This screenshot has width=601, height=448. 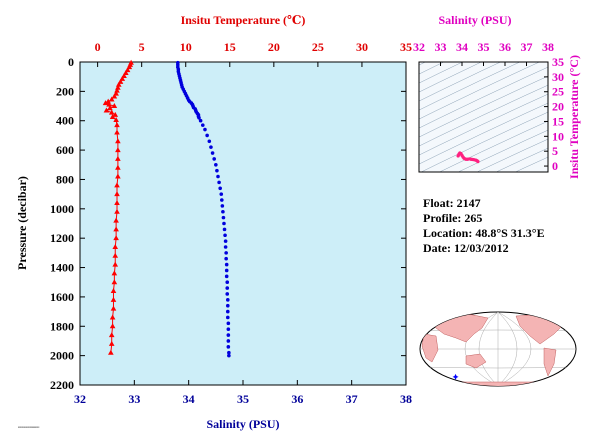 I want to click on ts-series, so click(x=468, y=157).